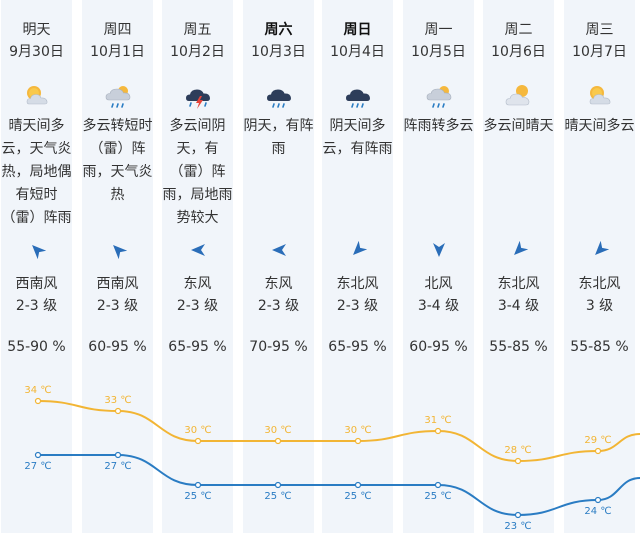 This screenshot has width=640, height=533. I want to click on high-temperature-label: 33 ℃, so click(117, 400).